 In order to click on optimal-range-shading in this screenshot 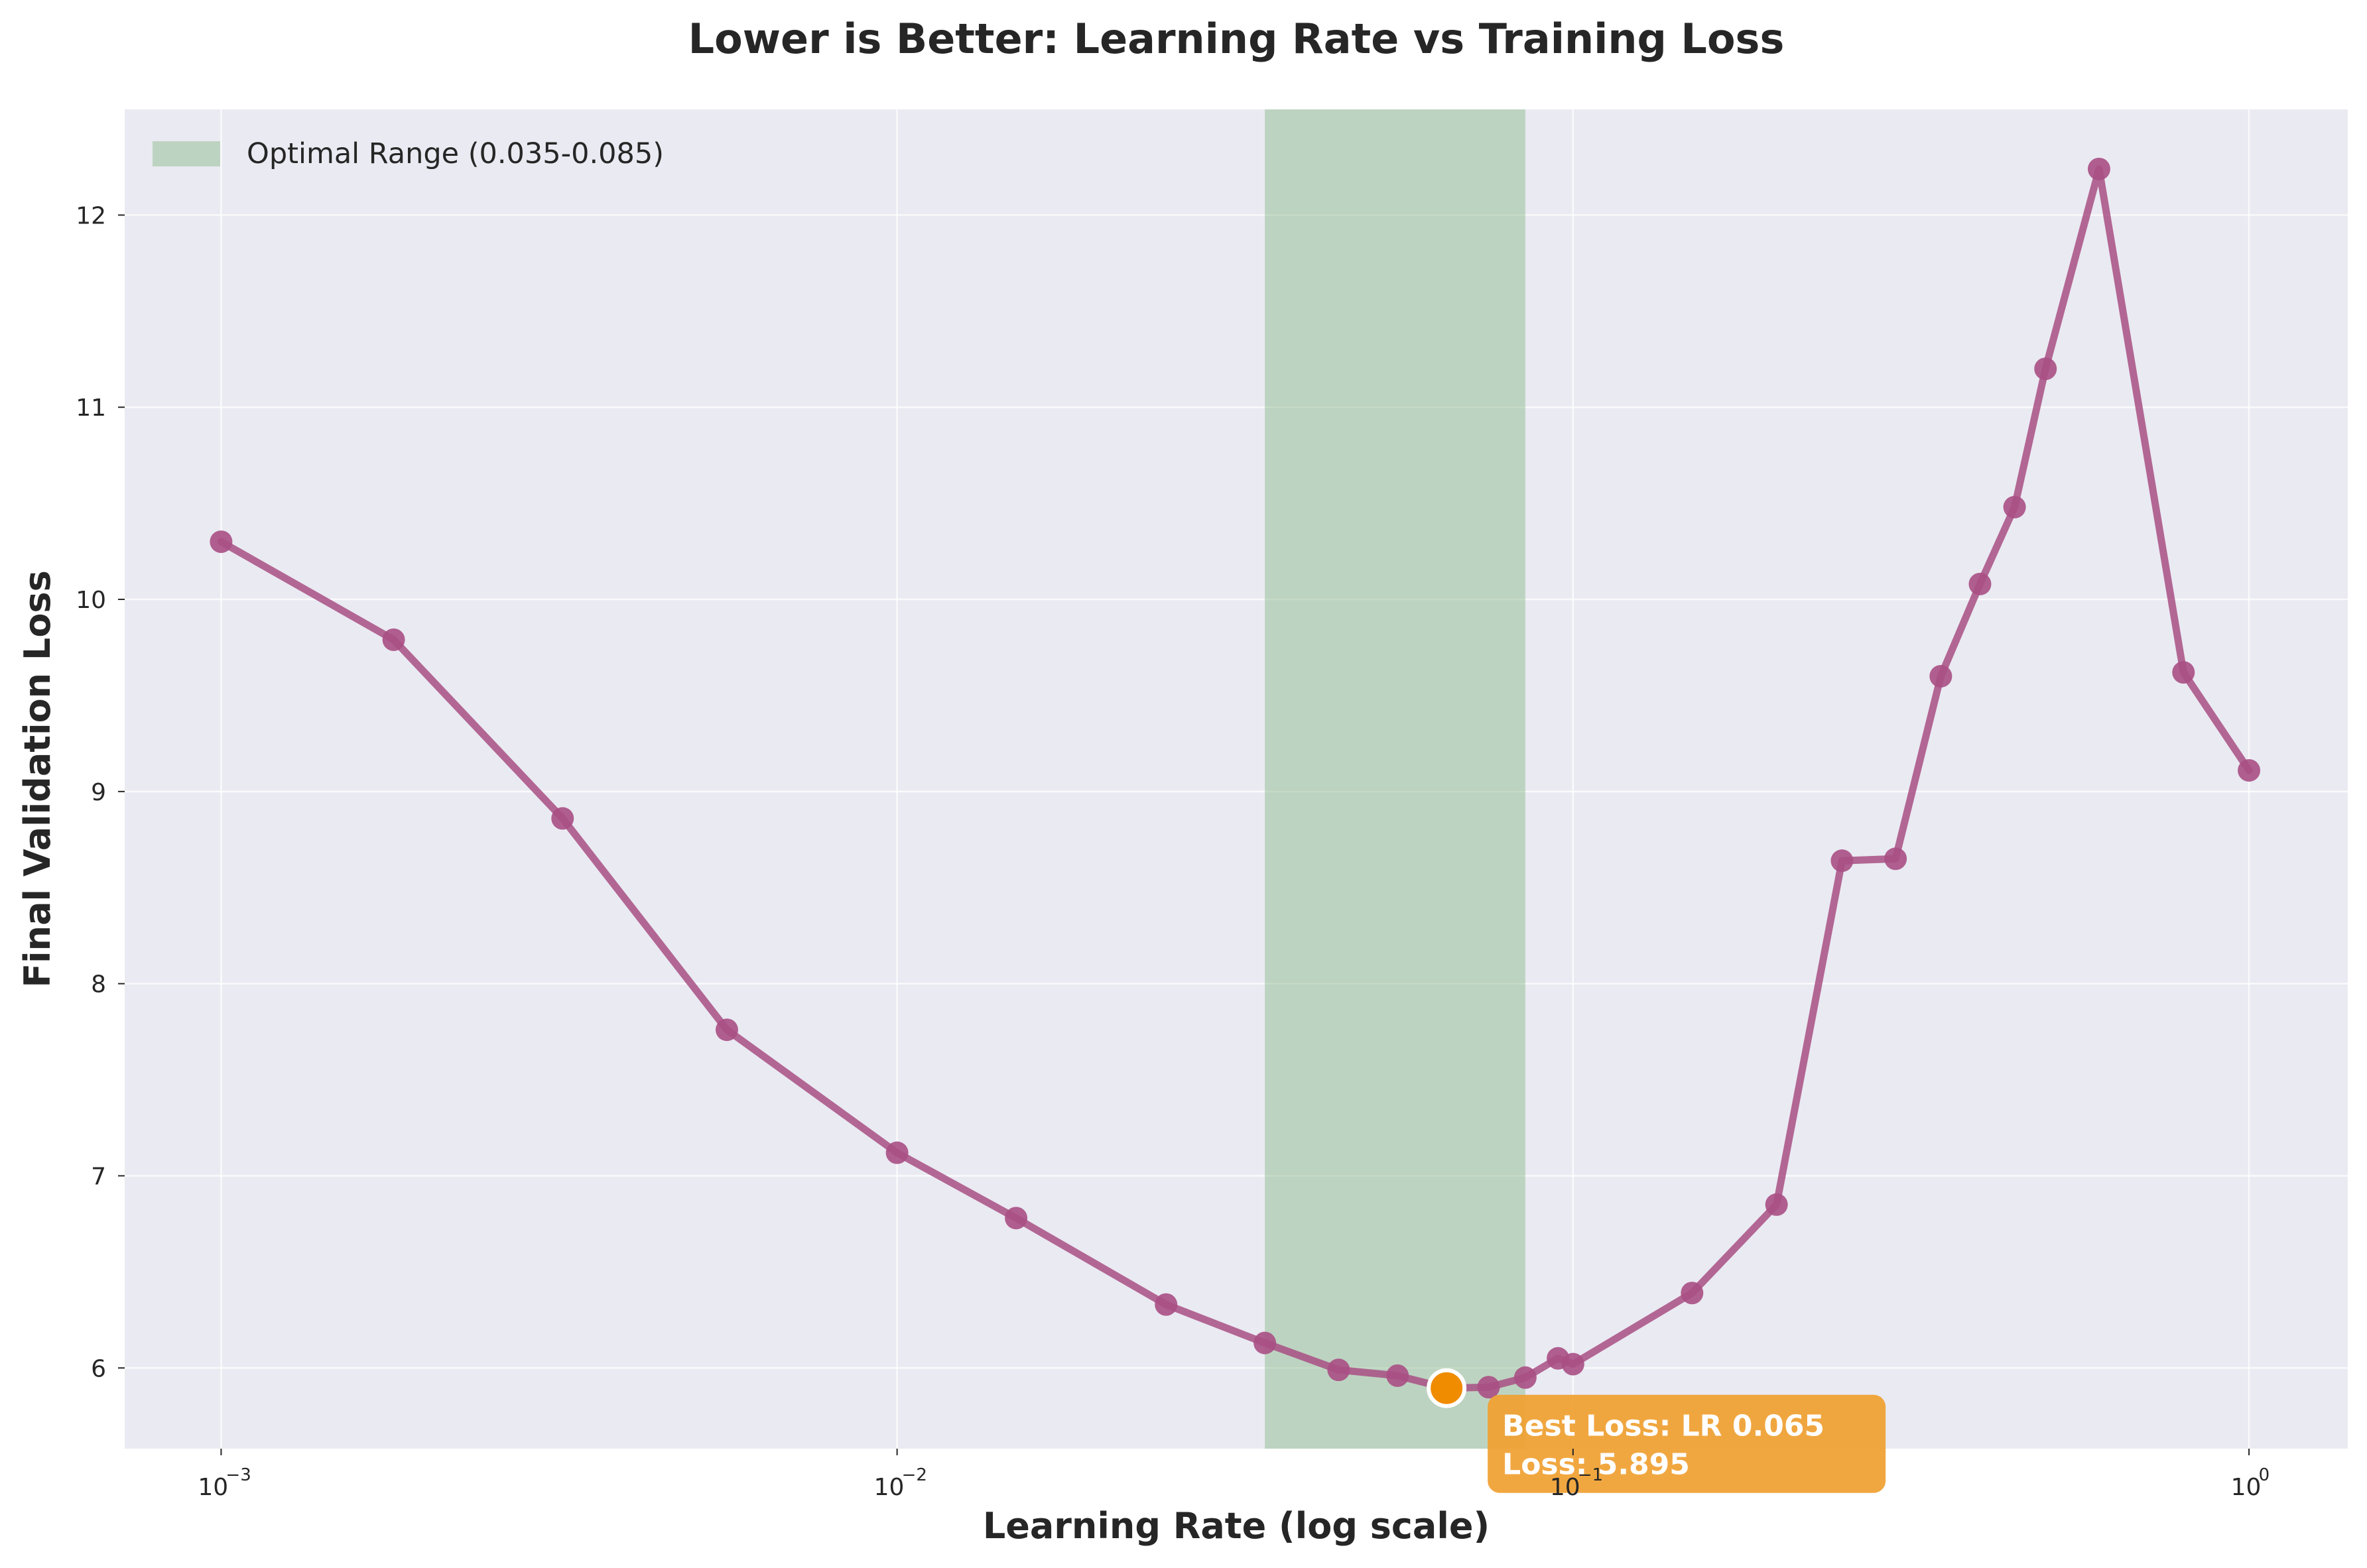, I will do `click(1395, 779)`.